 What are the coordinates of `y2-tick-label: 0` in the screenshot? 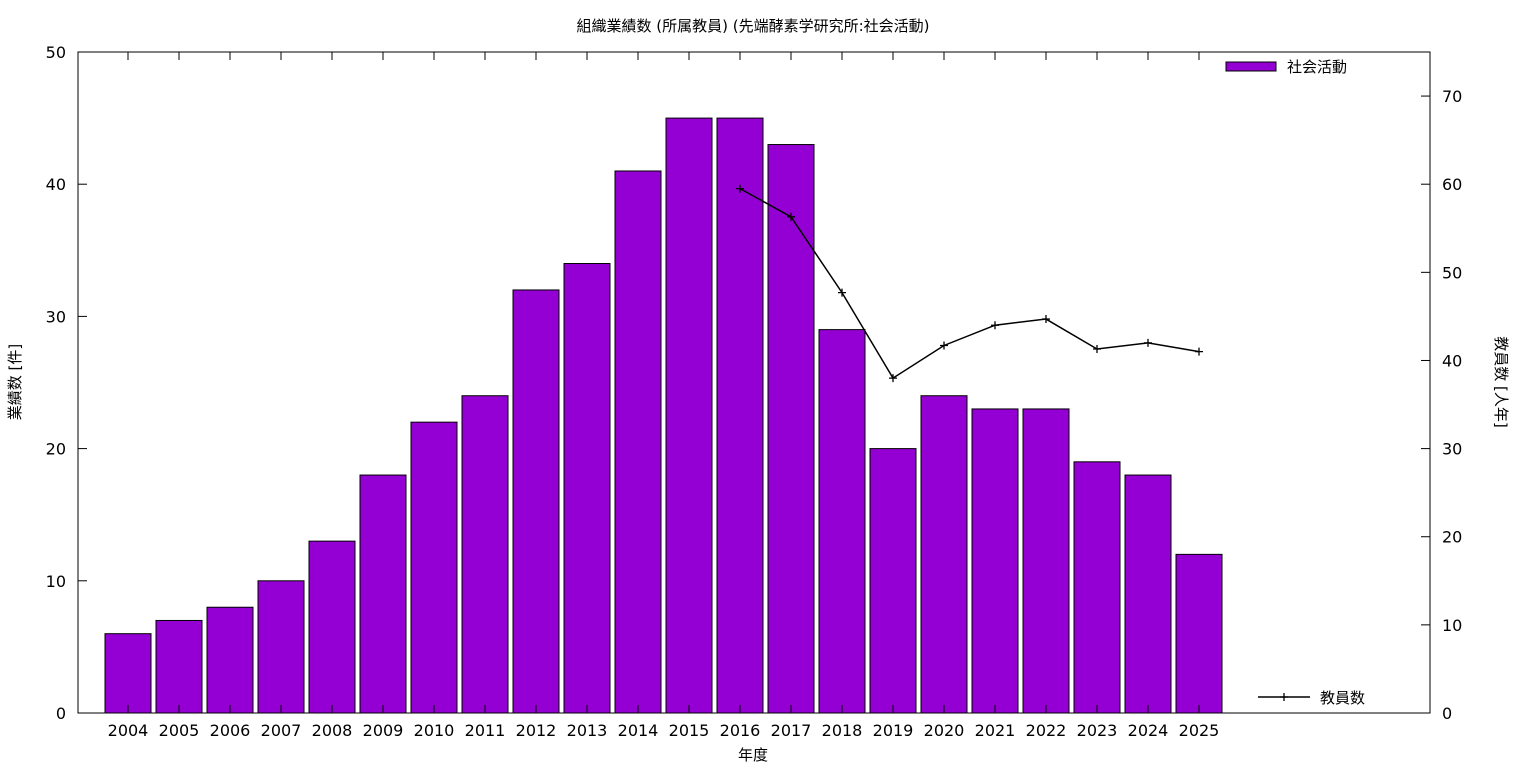 It's located at (1447, 713).